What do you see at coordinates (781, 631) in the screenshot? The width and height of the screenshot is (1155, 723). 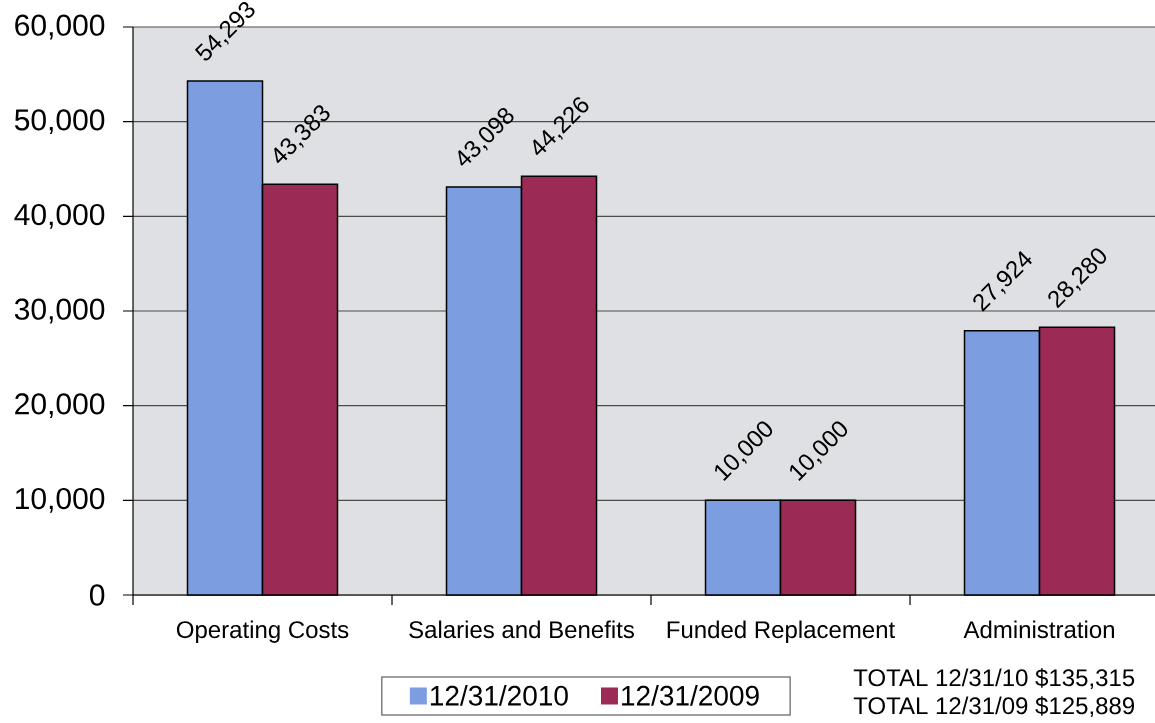 I see `x-tick-label: Funded Replacement` at bounding box center [781, 631].